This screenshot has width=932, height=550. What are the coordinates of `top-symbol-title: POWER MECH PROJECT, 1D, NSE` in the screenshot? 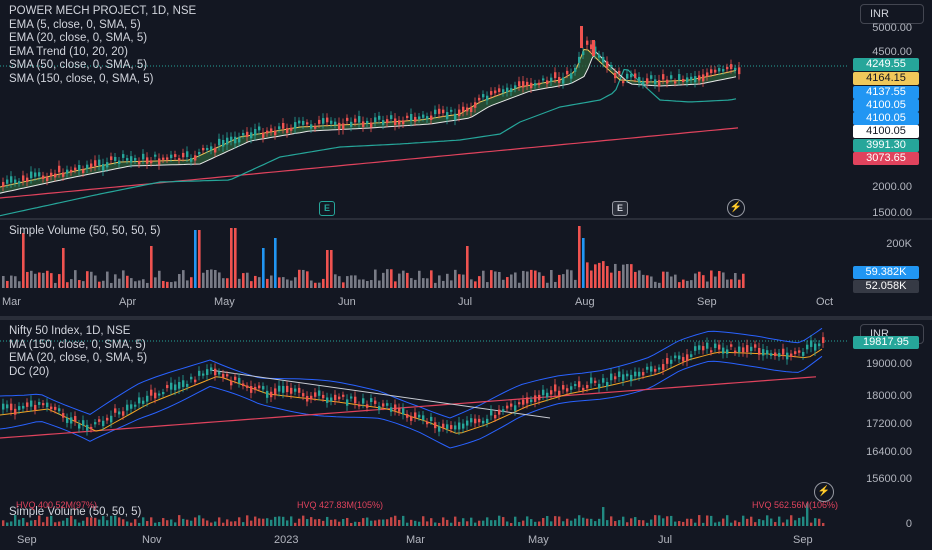 It's located at (103, 11).